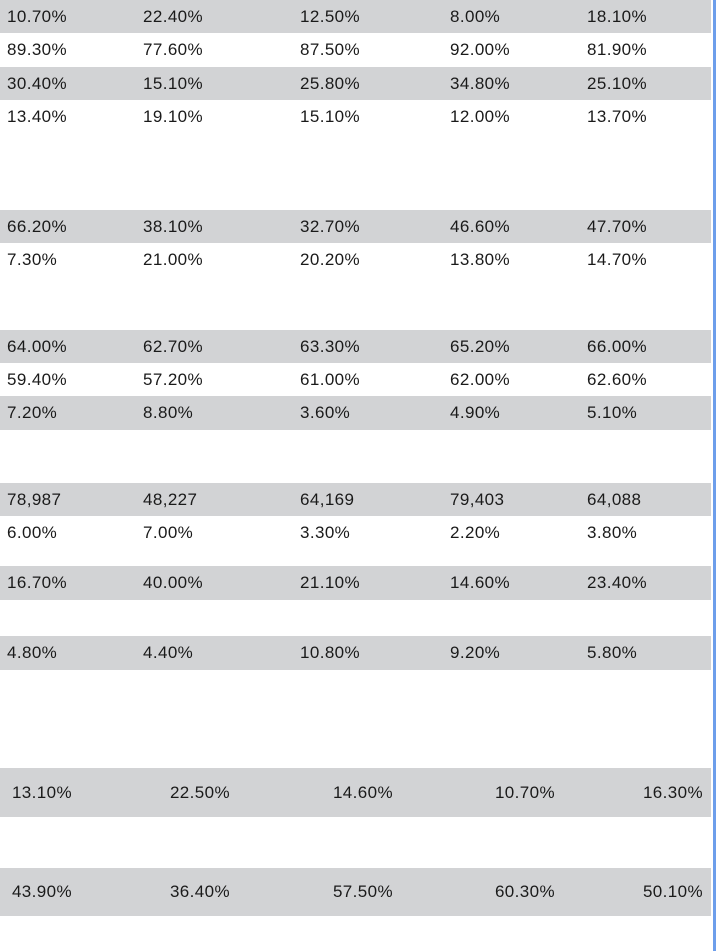  Describe the element at coordinates (199, 891) in the screenshot. I see `table-cell: 36.40%` at that location.